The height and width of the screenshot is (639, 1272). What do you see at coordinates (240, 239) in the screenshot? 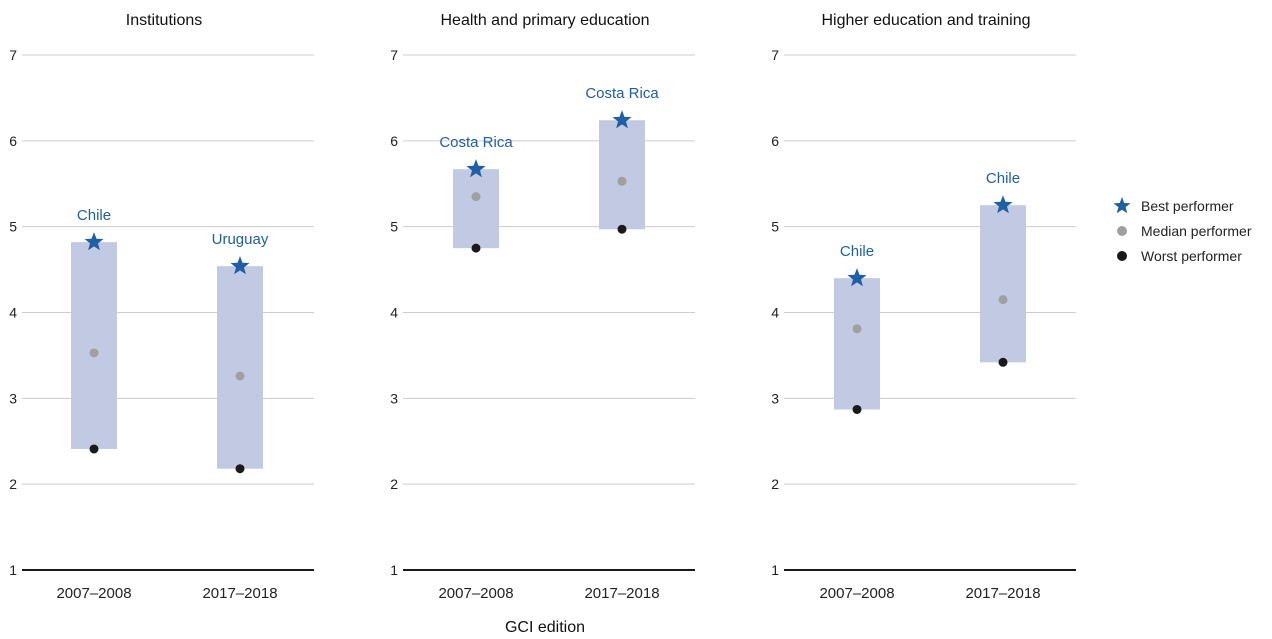
I see `best-performer-label: Uruguay` at bounding box center [240, 239].